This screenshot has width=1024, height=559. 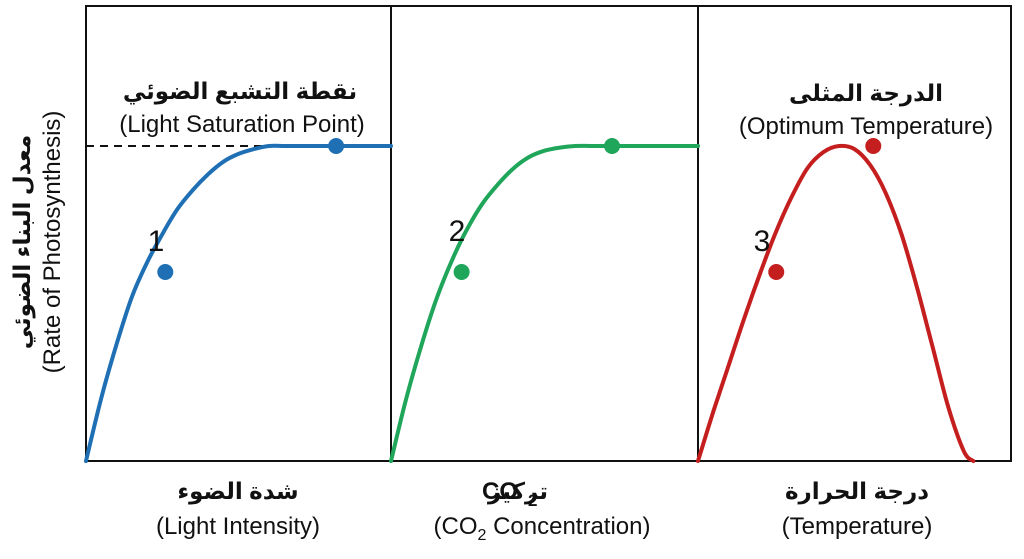 I want to click on co2-saturation-point, so click(x=612, y=146).